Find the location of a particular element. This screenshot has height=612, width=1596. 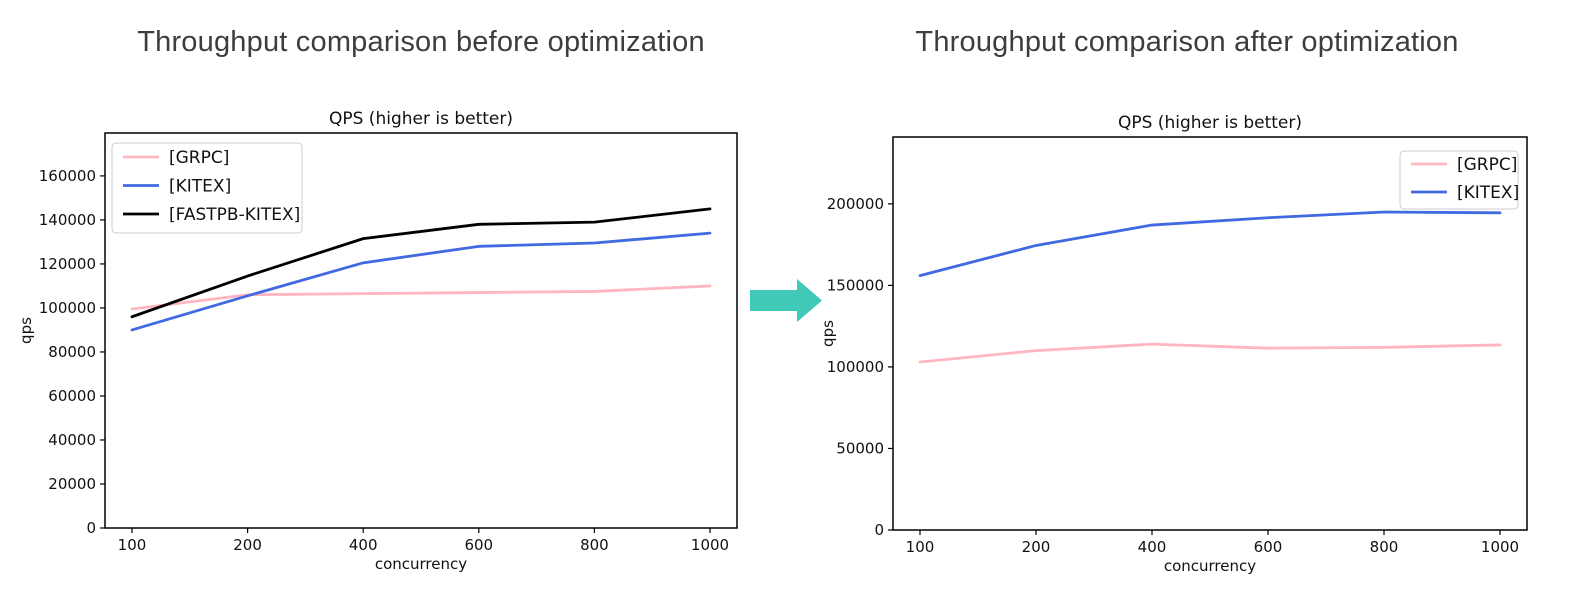

y-tick-label: 140000 is located at coordinates (67, 220).